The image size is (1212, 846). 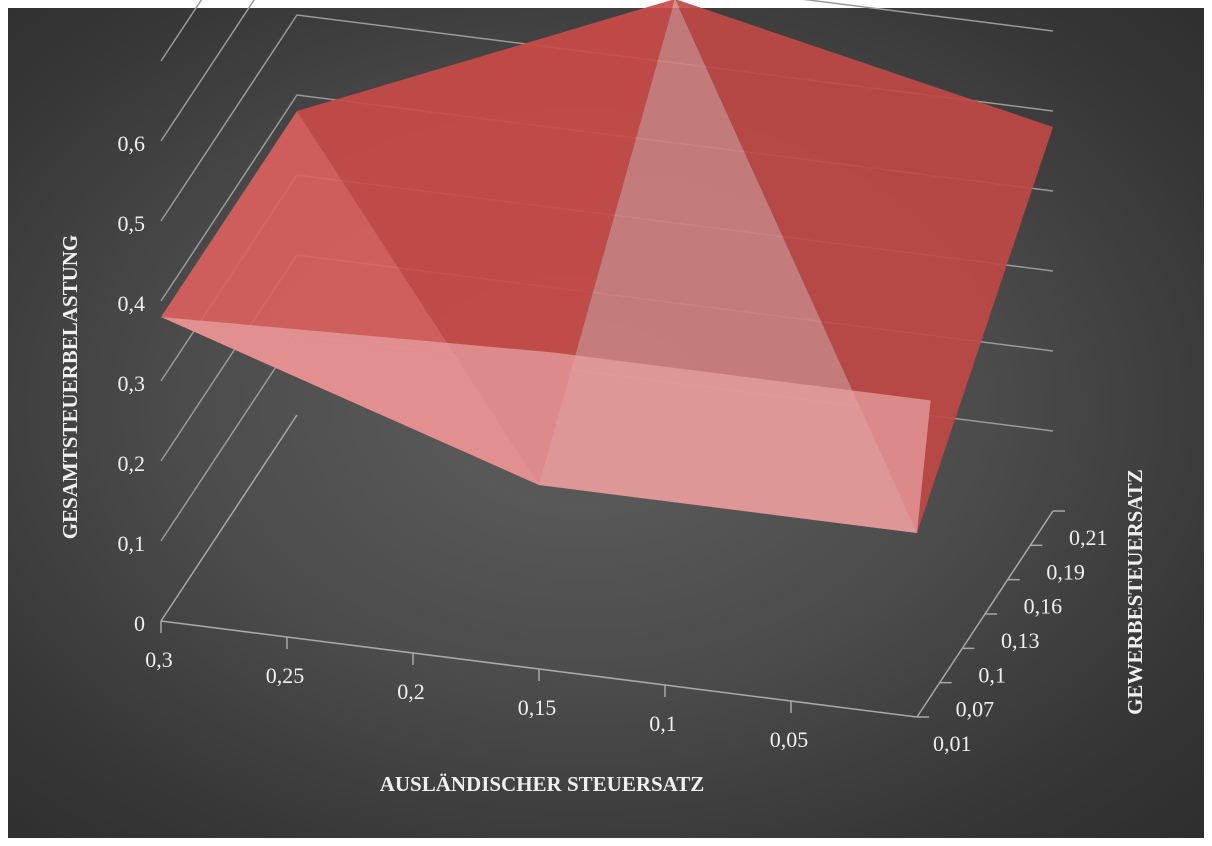 What do you see at coordinates (663, 723) in the screenshot?
I see `x-tick-label: 0,1` at bounding box center [663, 723].